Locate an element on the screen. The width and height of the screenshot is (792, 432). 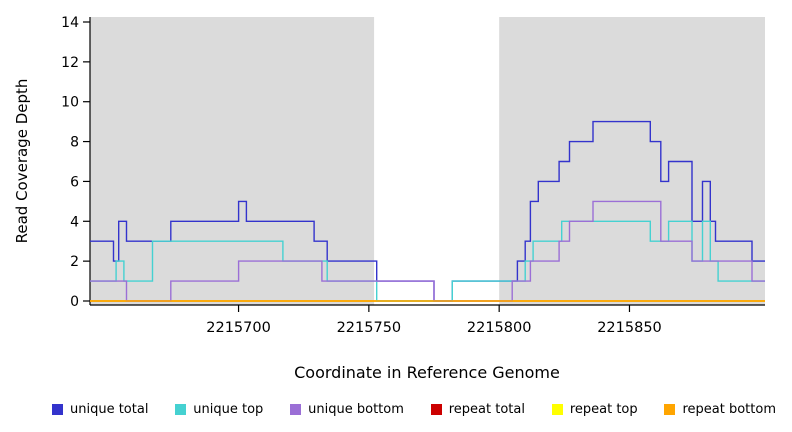
legend-swatch-unique-total is located at coordinates (57, 409).